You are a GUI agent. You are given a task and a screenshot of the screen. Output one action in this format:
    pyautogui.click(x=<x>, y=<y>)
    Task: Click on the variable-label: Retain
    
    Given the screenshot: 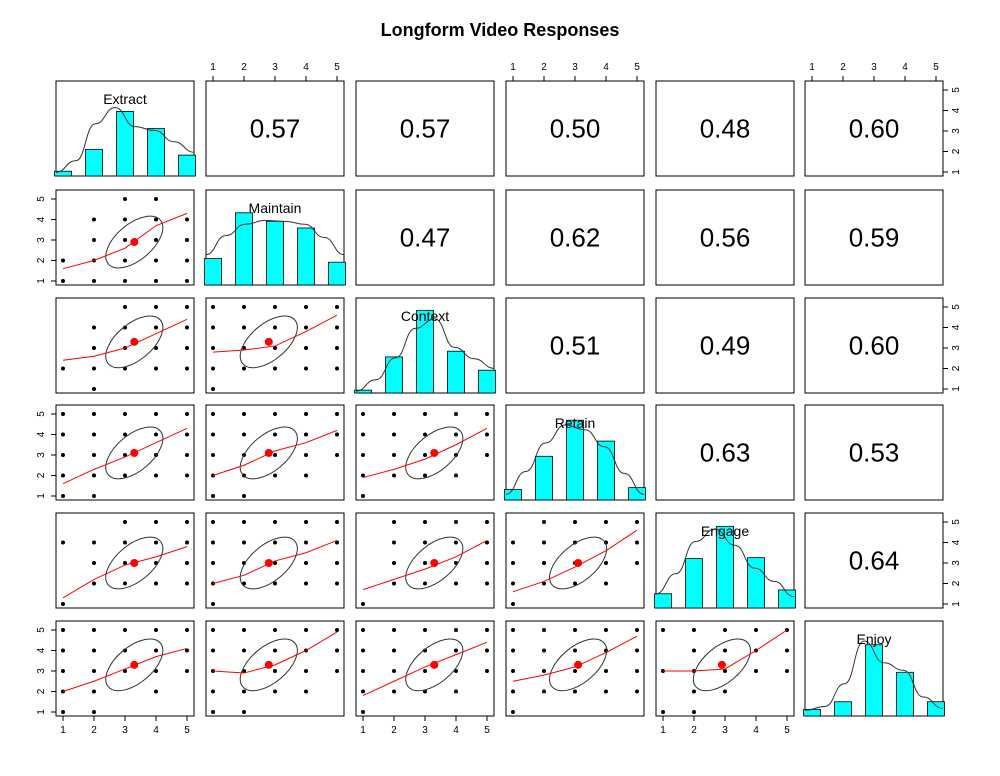 What is the action you would take?
    pyautogui.click(x=575, y=423)
    